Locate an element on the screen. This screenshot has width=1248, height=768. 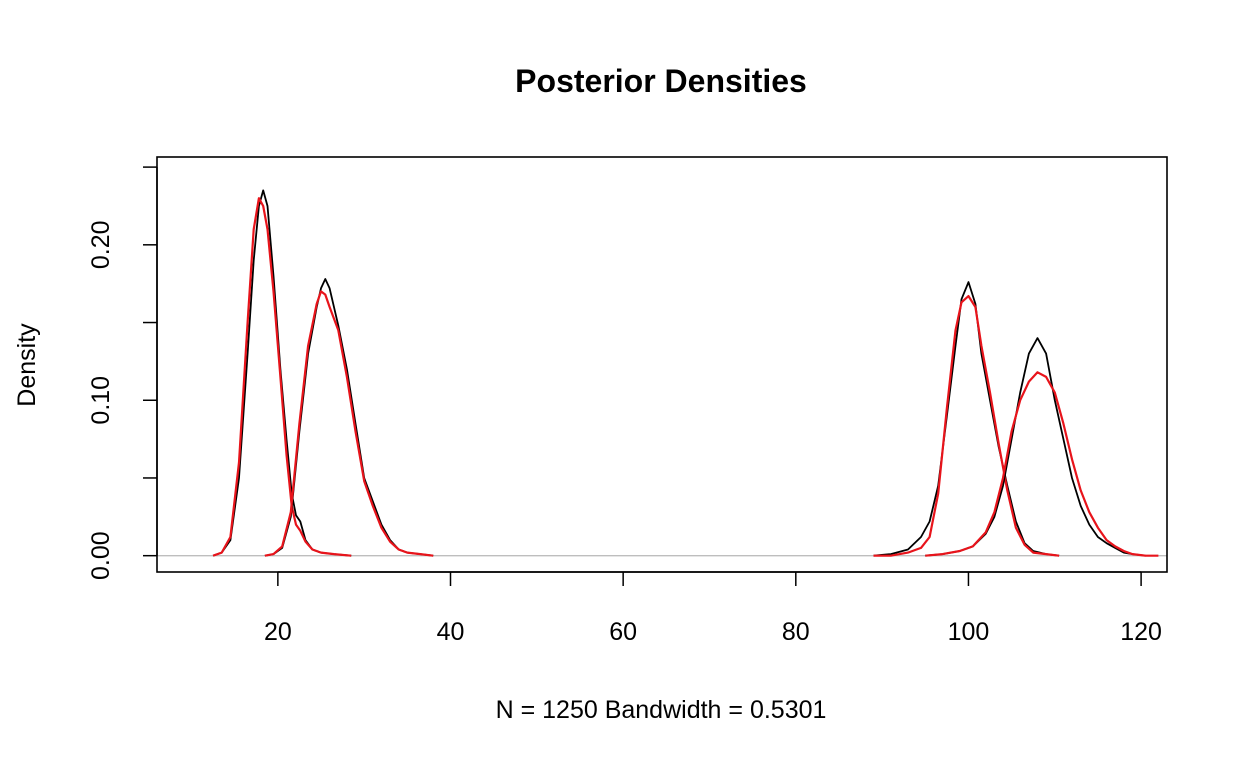
y-tick-label: 0.00 is located at coordinates (101, 555).